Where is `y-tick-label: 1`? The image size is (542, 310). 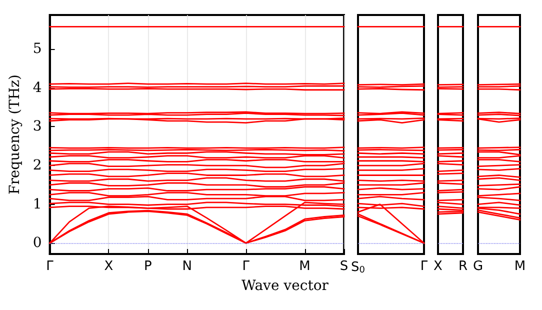 y-tick-label: 1 is located at coordinates (37, 204).